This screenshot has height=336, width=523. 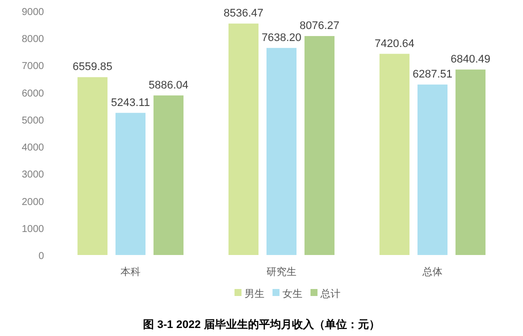 What do you see at coordinates (33, 175) in the screenshot?
I see `y-tick-label: 3000` at bounding box center [33, 175].